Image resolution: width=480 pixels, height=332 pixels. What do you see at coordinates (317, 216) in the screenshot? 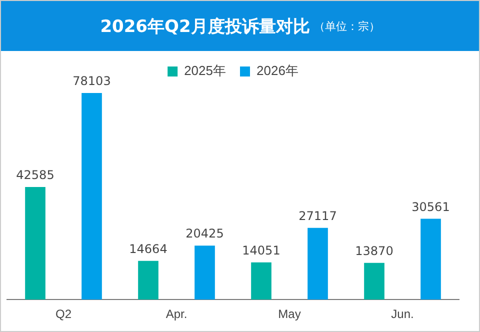
I see `data-label: 27117` at bounding box center [317, 216].